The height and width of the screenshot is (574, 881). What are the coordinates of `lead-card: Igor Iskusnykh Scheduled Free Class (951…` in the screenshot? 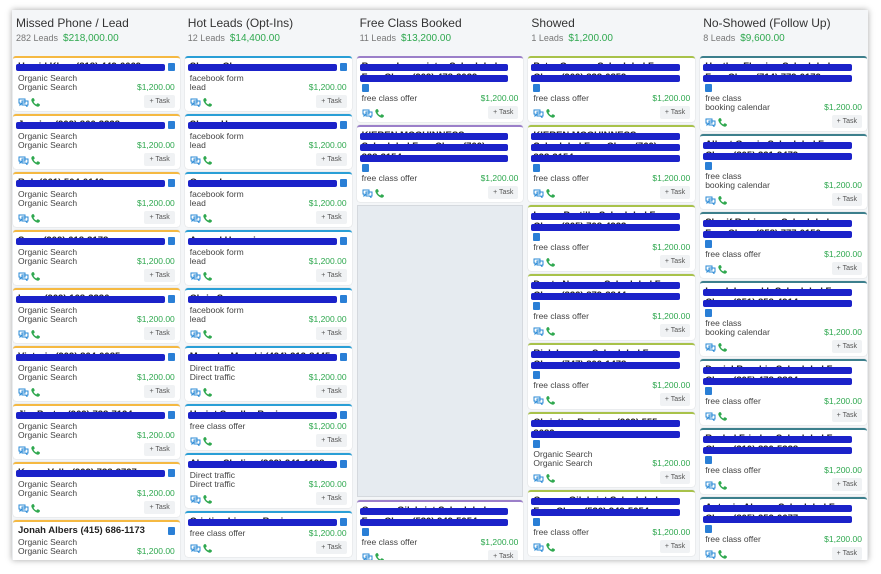 It's located at (783, 318).